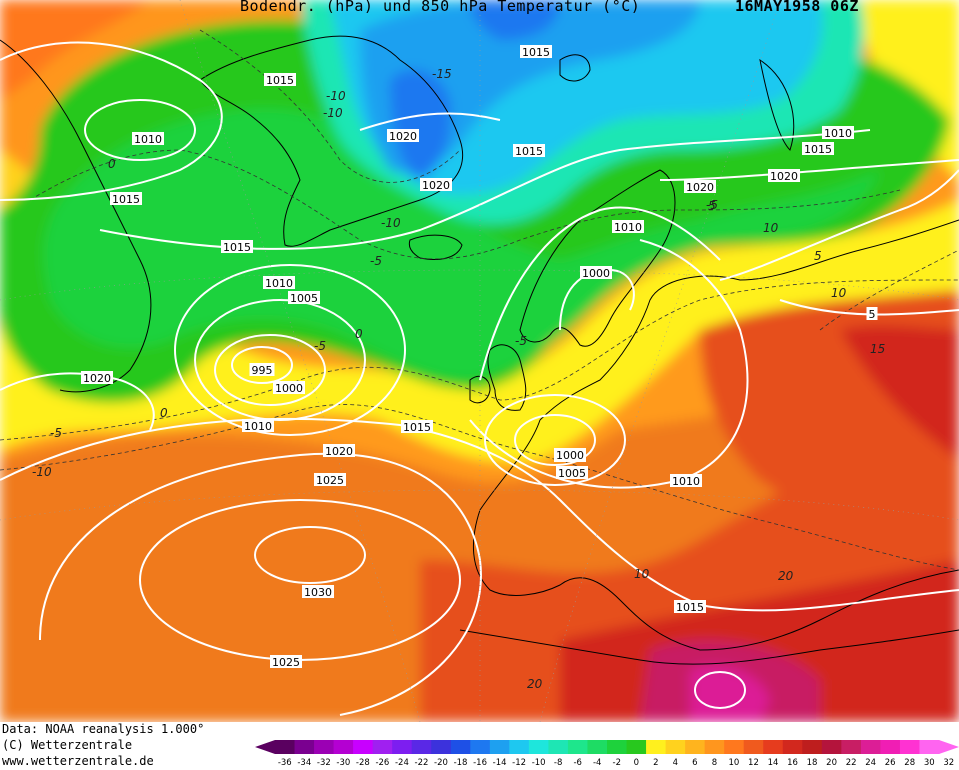 This screenshot has width=959, height=770. What do you see at coordinates (435, 247) in the screenshot?
I see `iceland-coast` at bounding box center [435, 247].